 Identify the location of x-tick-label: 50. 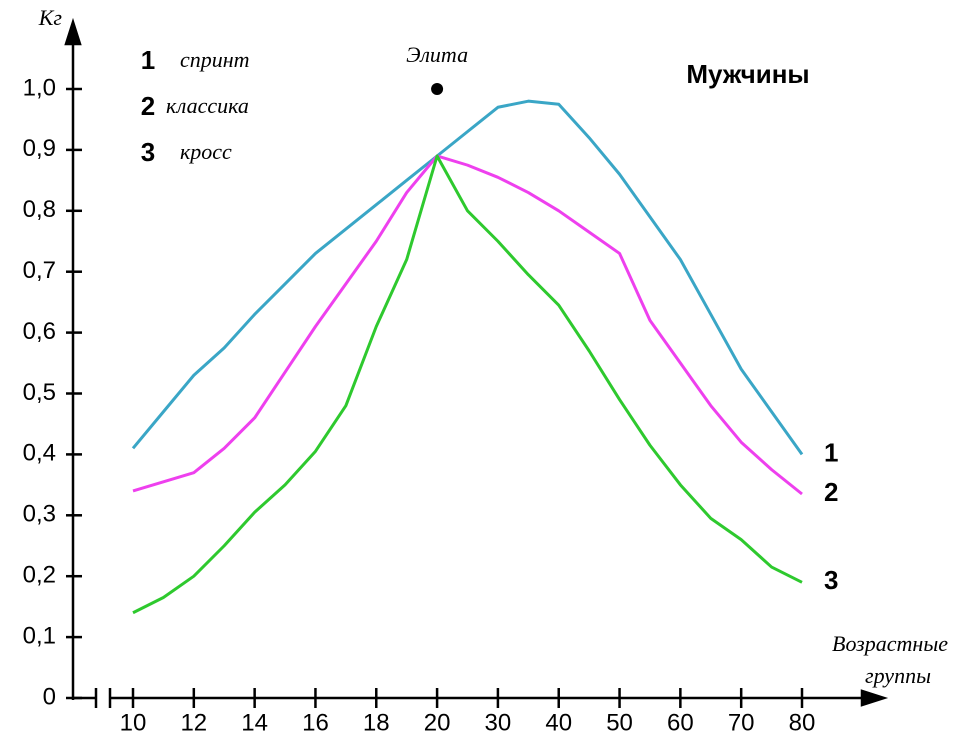
(619, 722).